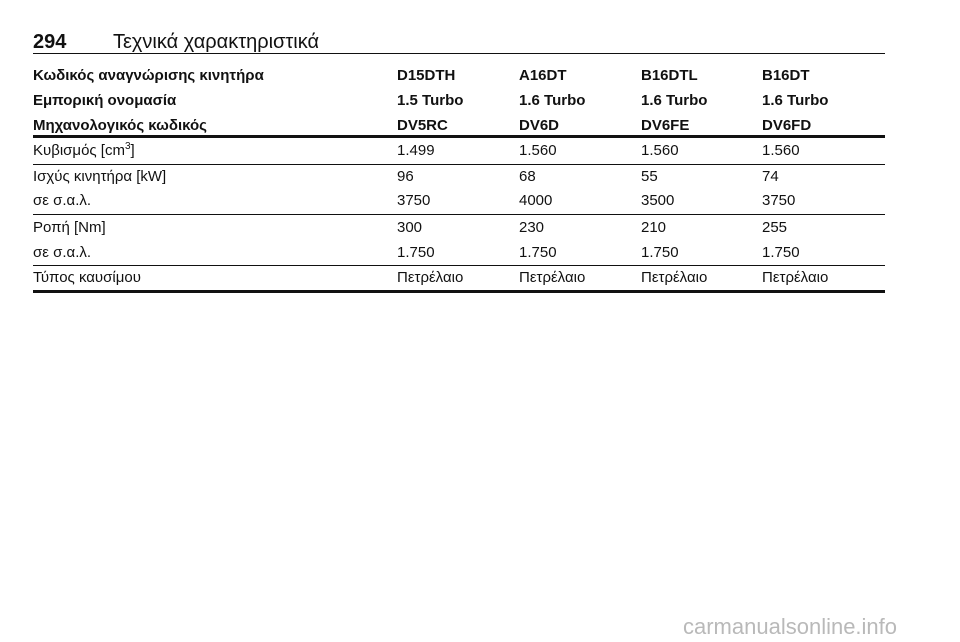  Describe the element at coordinates (459, 291) in the screenshot. I see `table-end-rule` at that location.